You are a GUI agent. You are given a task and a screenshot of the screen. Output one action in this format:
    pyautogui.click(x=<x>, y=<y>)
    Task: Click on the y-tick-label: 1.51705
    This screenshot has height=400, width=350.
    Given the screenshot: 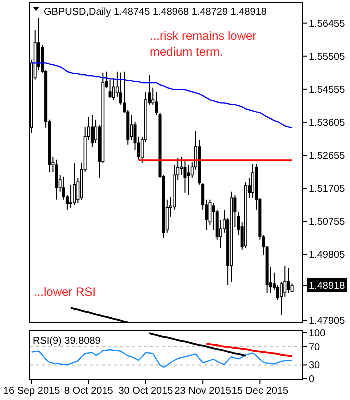 What is the action you would take?
    pyautogui.click(x=327, y=190)
    